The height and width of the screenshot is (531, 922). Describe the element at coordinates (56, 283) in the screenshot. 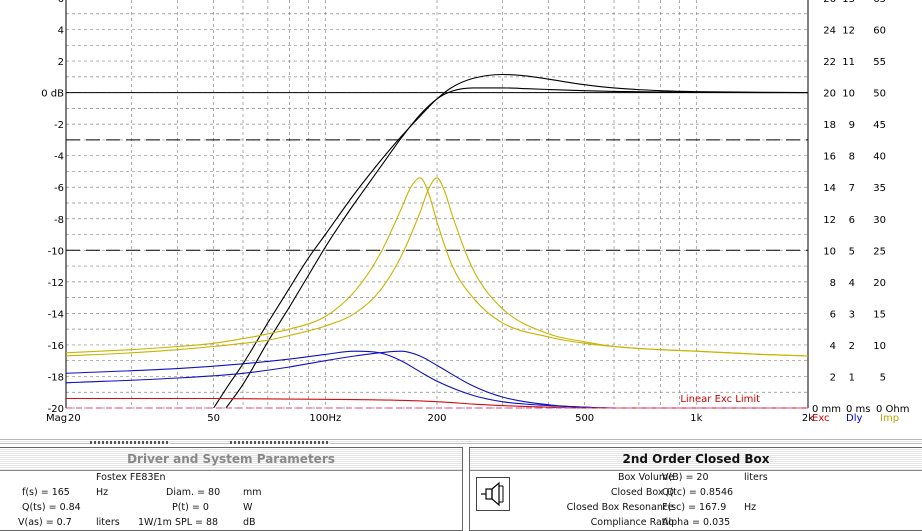

I see `y-tick-label: -12` at that location.